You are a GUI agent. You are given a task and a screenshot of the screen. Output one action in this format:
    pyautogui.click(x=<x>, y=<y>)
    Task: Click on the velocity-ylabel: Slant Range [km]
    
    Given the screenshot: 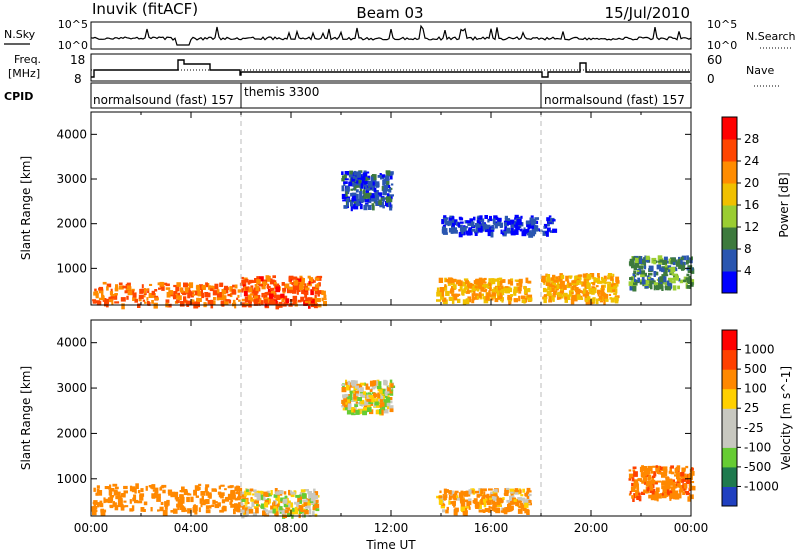 What is the action you would take?
    pyautogui.click(x=26, y=418)
    